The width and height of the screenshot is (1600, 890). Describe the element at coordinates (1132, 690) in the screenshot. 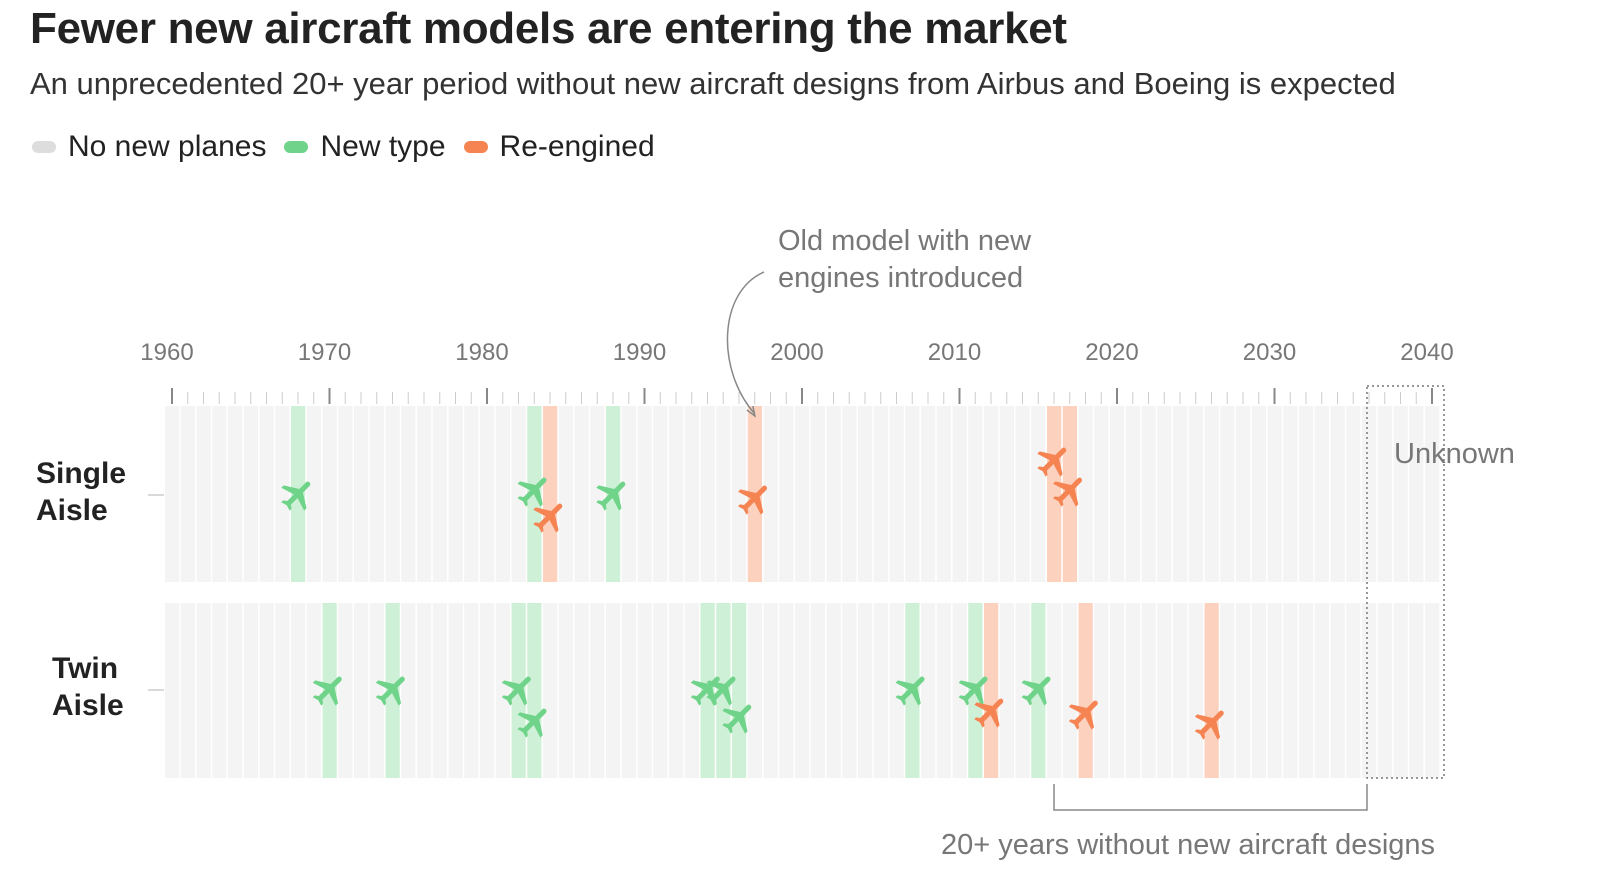

I see `year-band-twin-2021` at that location.